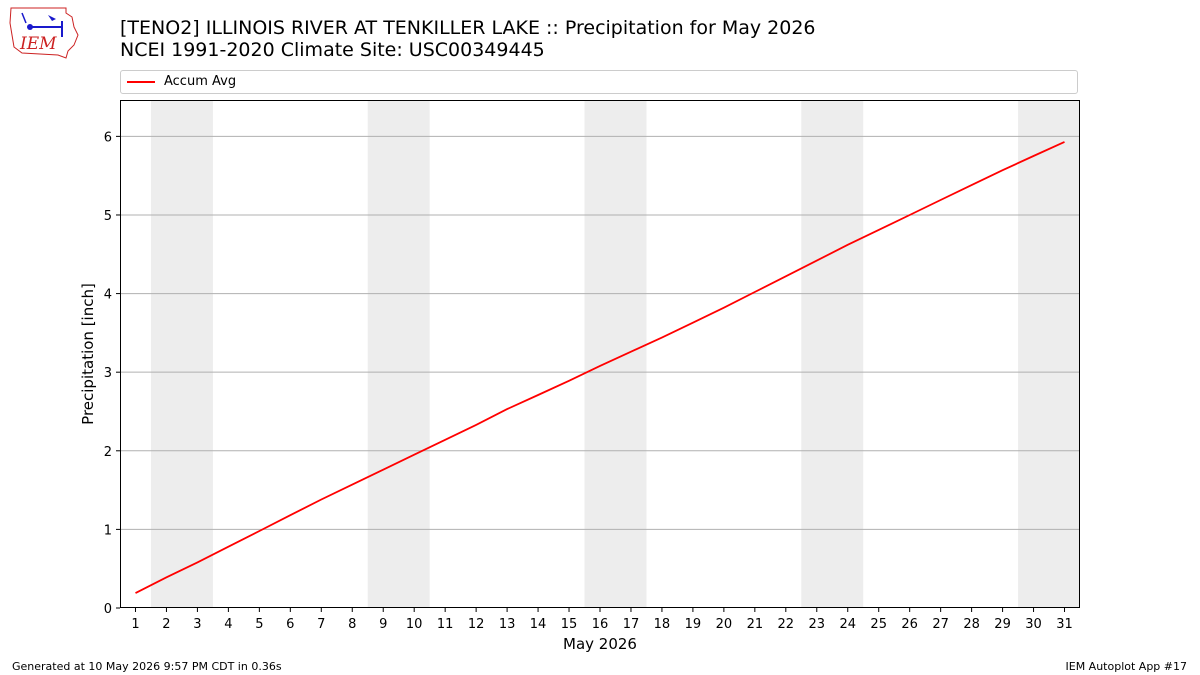 This screenshot has height=675, width=1200. I want to click on x-tick-label: 11, so click(445, 624).